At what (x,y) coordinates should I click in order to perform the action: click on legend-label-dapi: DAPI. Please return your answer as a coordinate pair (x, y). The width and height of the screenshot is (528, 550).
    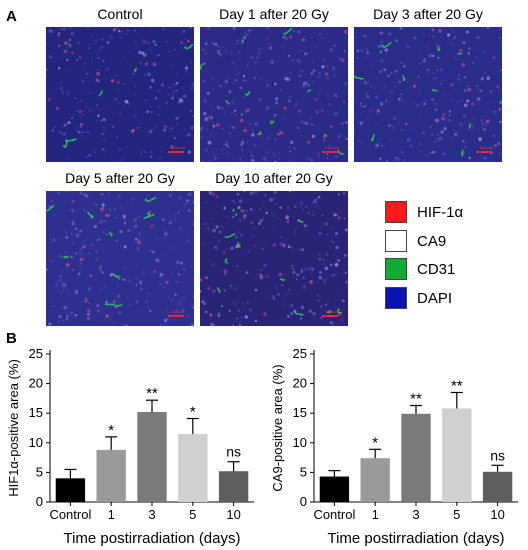
    Looking at the image, I should click on (435, 298).